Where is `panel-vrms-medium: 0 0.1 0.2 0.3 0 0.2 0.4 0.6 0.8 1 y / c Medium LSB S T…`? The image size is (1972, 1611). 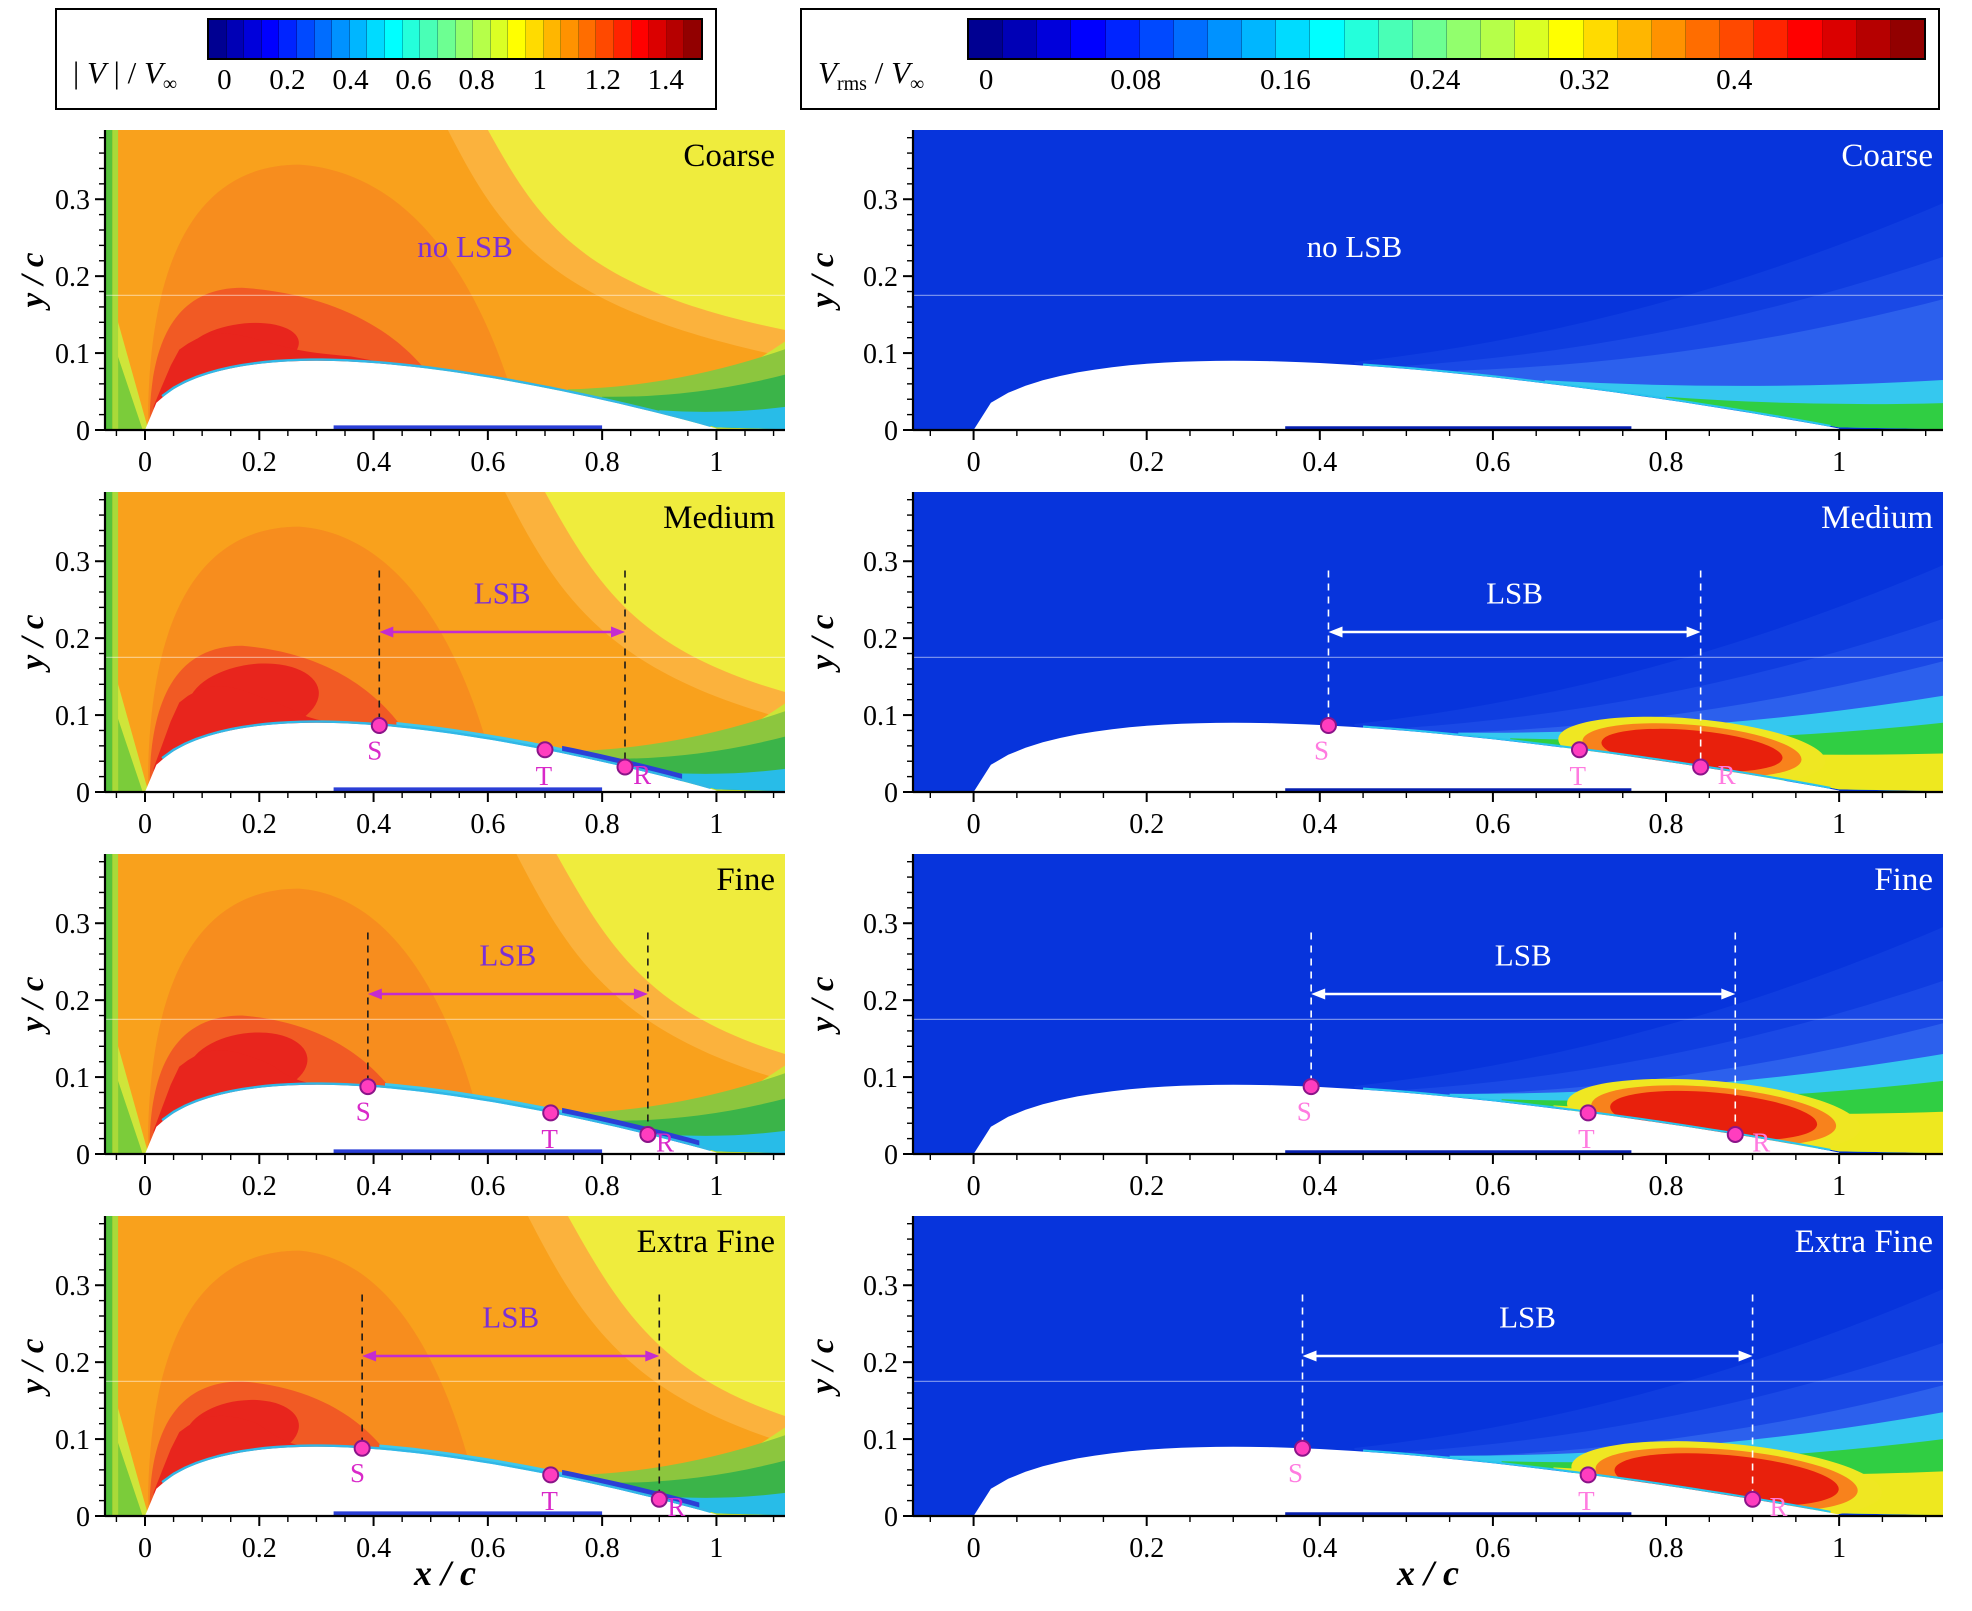
panel-vrms-medium: 0 0.1 0.2 0.3 0 0.2 0.4 0.6 0.8 1 y / c Medium LSB S T… is located at coordinates (1374, 664).